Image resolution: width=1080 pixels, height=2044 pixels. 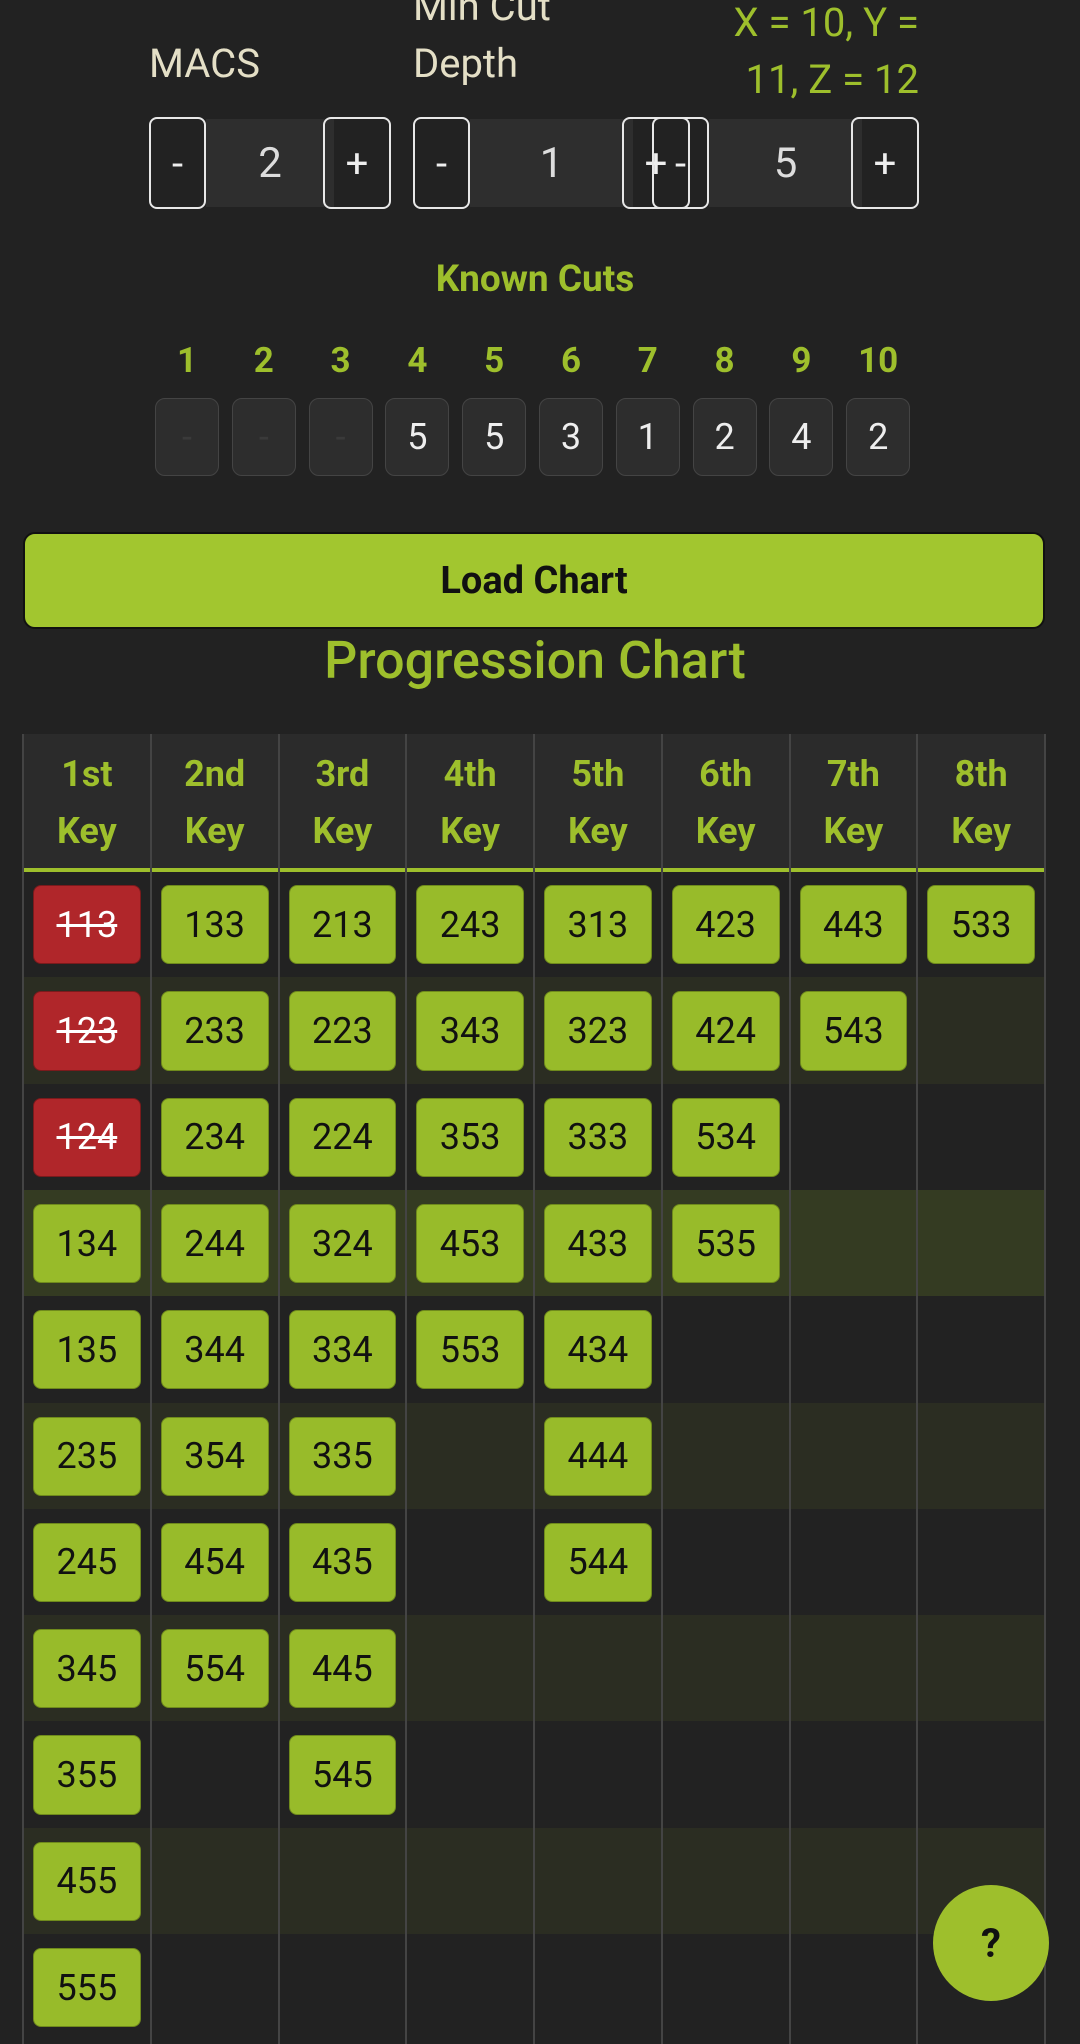 What do you see at coordinates (785, 163) in the screenshot?
I see `stepper-value: 5` at bounding box center [785, 163].